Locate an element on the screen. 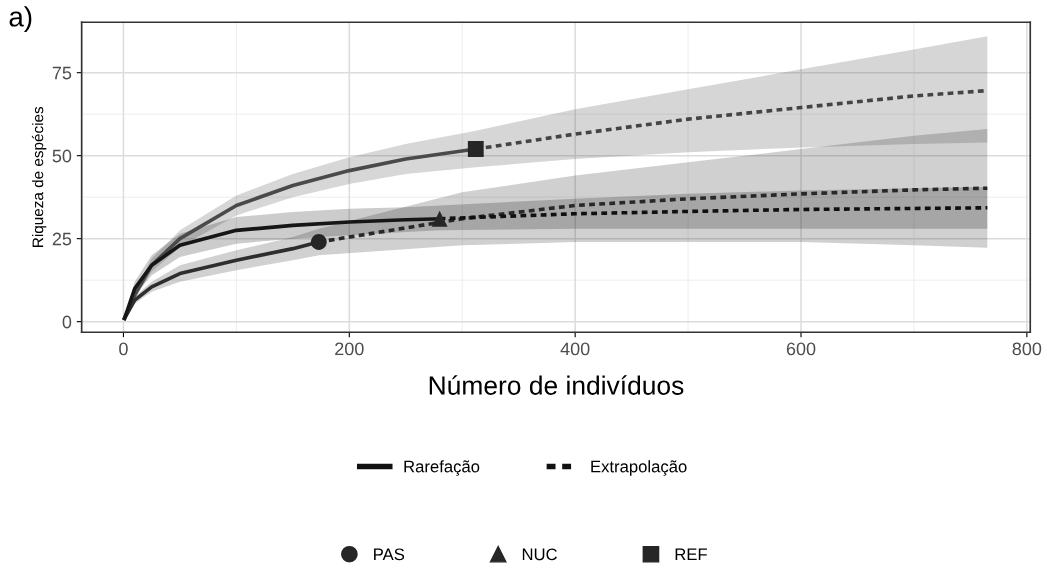 The height and width of the screenshot is (585, 1047). legend-label: NUC is located at coordinates (539, 554).